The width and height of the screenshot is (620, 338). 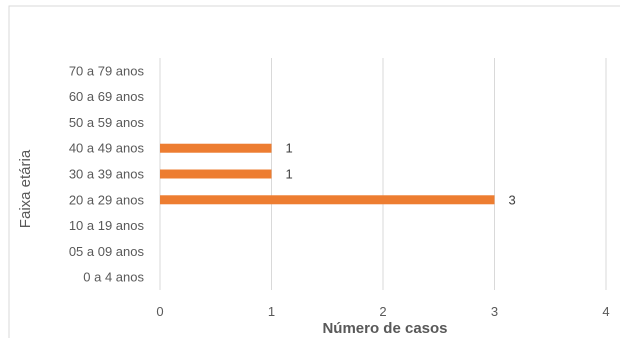 What do you see at coordinates (494, 311) in the screenshot?
I see `x-tick-label: 3` at bounding box center [494, 311].